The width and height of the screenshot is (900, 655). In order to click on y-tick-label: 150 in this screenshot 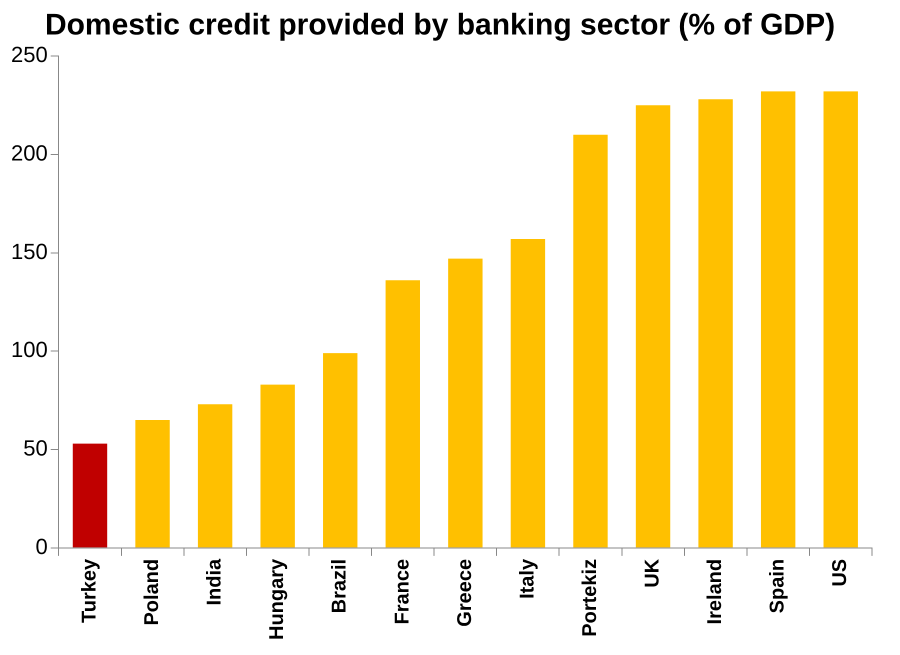, I will do `click(29, 251)`.